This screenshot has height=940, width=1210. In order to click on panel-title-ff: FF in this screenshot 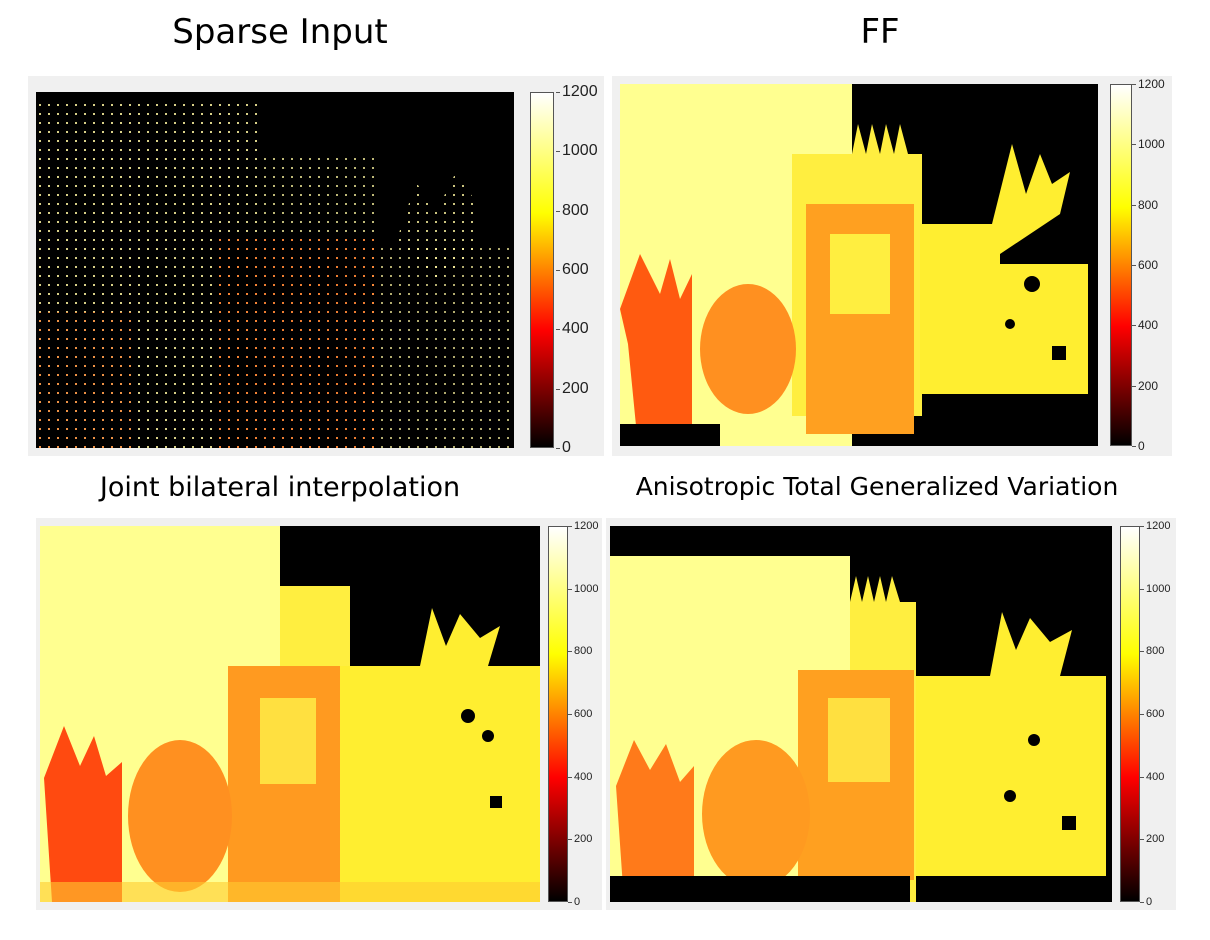, I will do `click(880, 32)`.